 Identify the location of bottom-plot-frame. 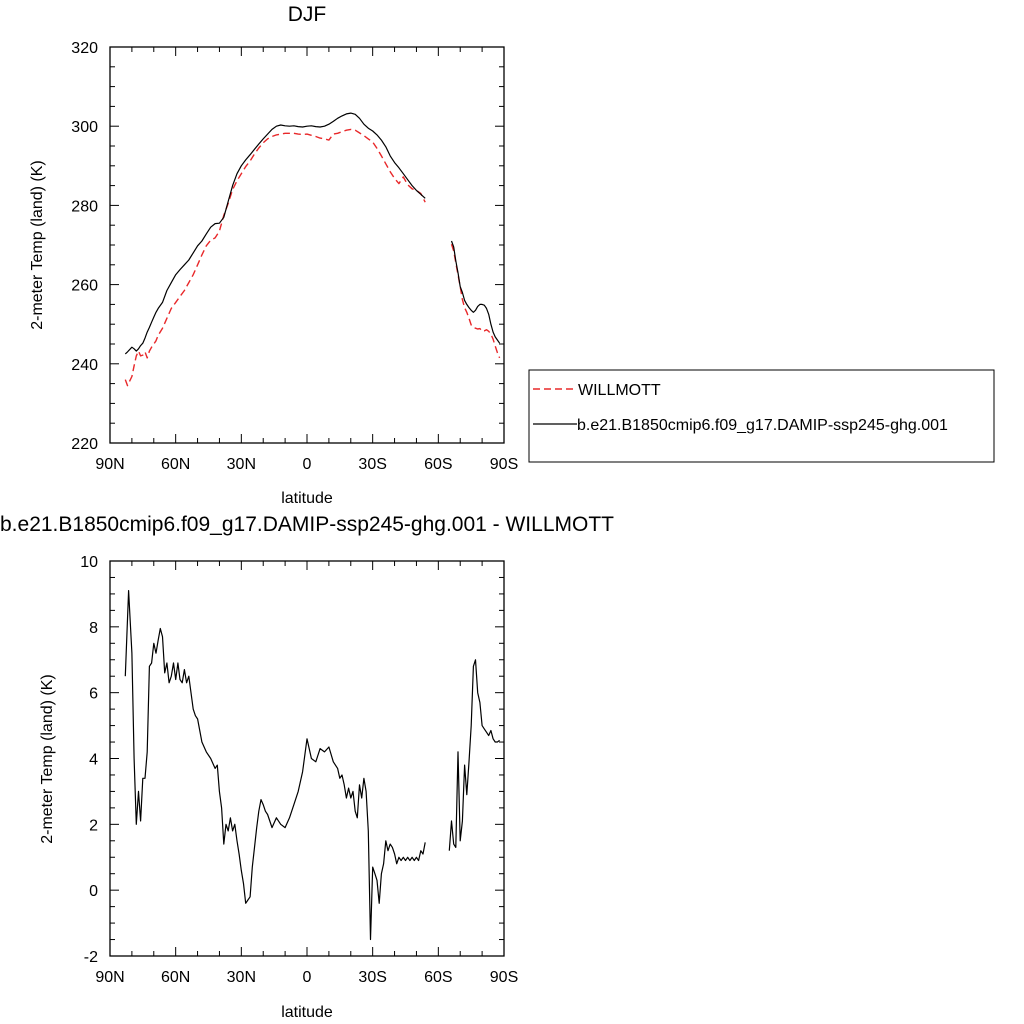
(307, 758).